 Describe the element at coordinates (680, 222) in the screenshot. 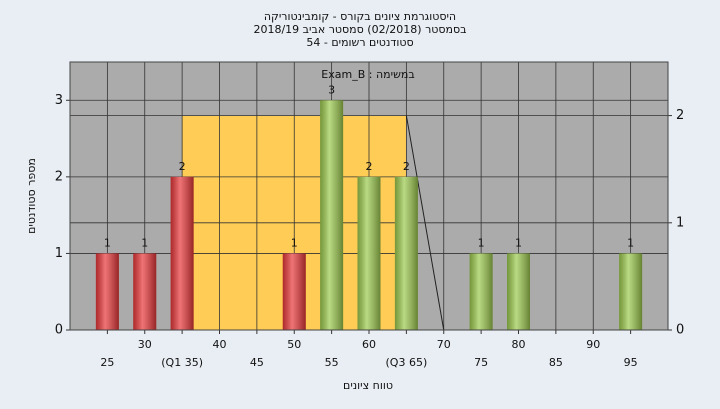

I see `y2-tick-label: 1` at that location.